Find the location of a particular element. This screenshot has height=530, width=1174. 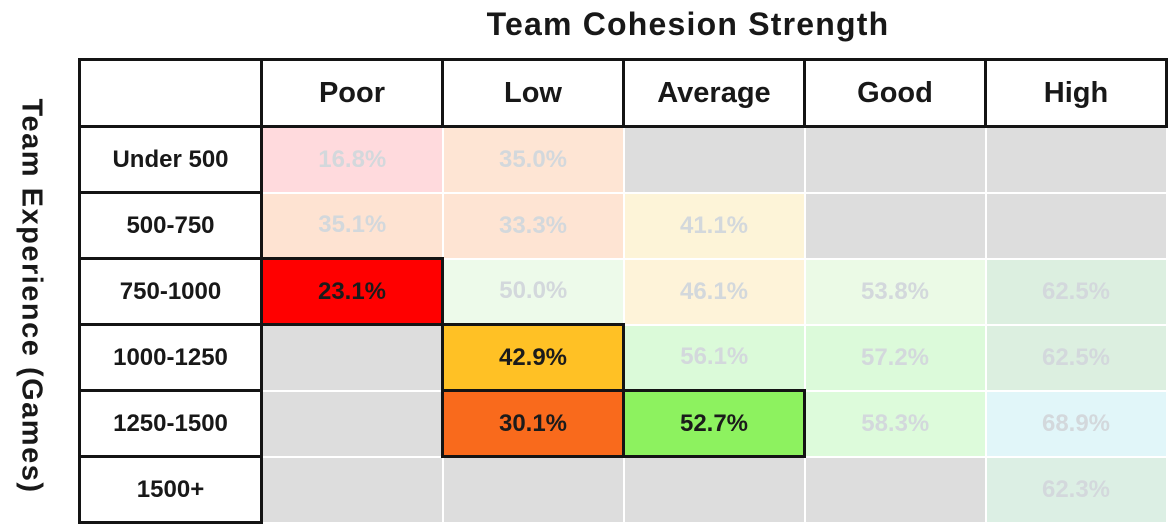

cell-1000-1250-average: 56.1% is located at coordinates (714, 357).